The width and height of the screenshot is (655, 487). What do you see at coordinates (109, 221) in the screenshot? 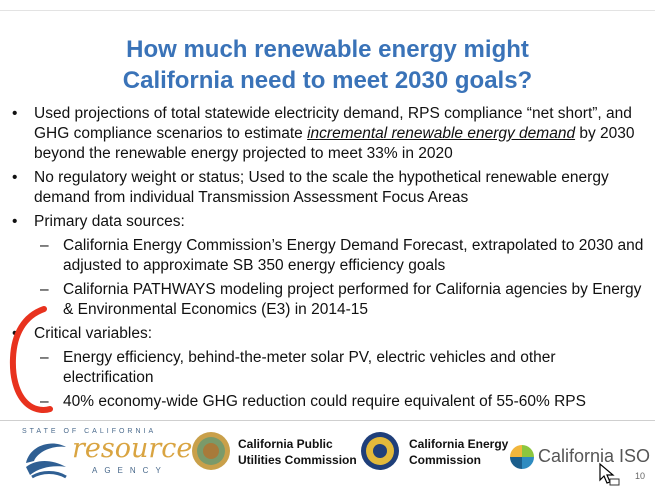
I see `bullet-text: Primary data sources:` at bounding box center [109, 221].